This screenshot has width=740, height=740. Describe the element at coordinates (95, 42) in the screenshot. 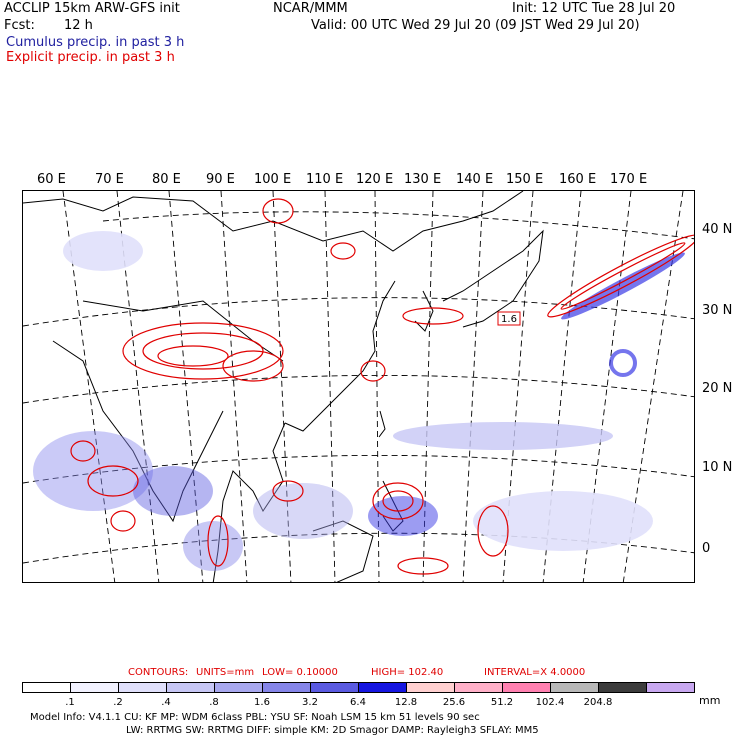

I see `cumulus-legend: Cumulus precip. in past 3 h` at that location.